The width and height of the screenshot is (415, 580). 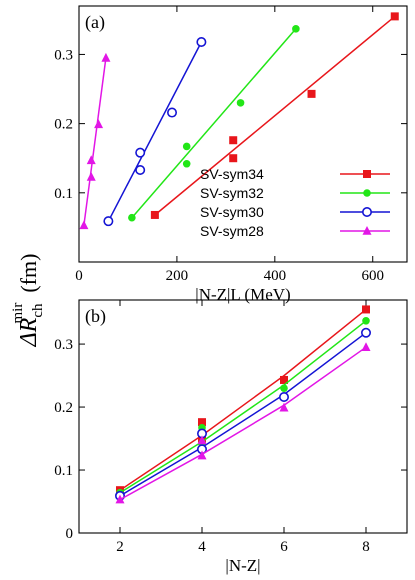 What do you see at coordinates (18, 313) in the screenshot?
I see `y-label-sup: mir` at bounding box center [18, 313].